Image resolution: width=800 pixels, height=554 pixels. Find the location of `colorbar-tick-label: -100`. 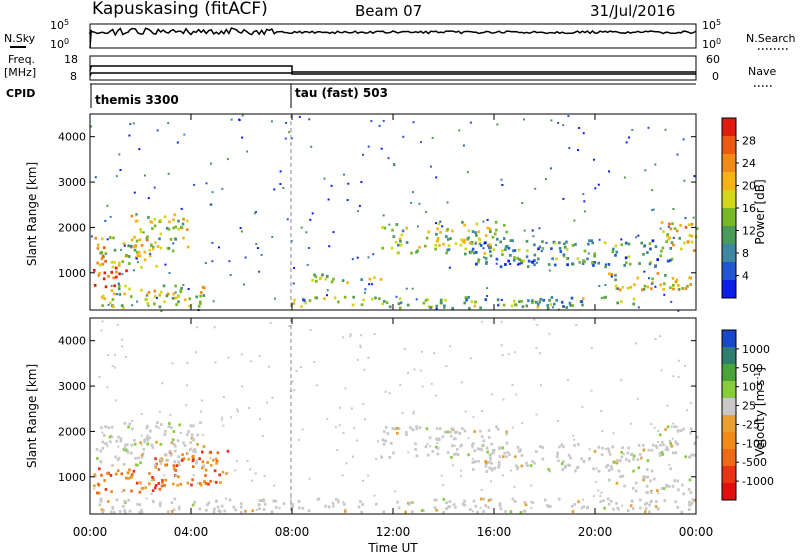

colorbar-tick-label: -100 is located at coordinates (754, 443).